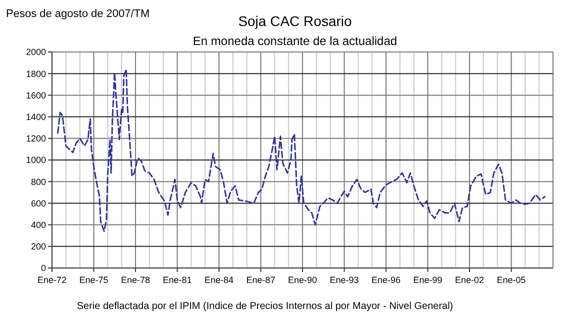  I want to click on y-tick-label: 1800, so click(36, 73).